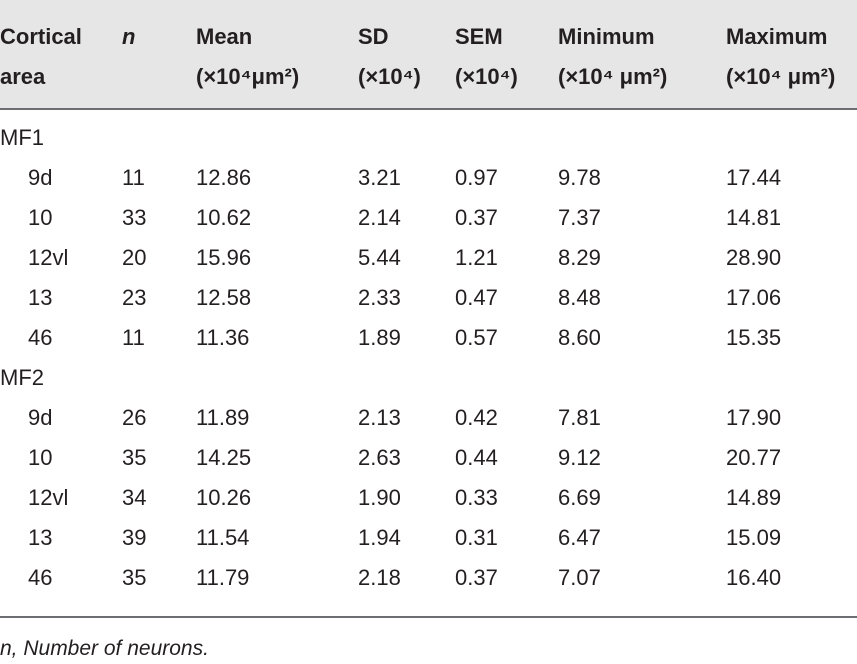  What do you see at coordinates (486, 57) in the screenshot?
I see `header-sem: SEM (×10⁴)` at bounding box center [486, 57].